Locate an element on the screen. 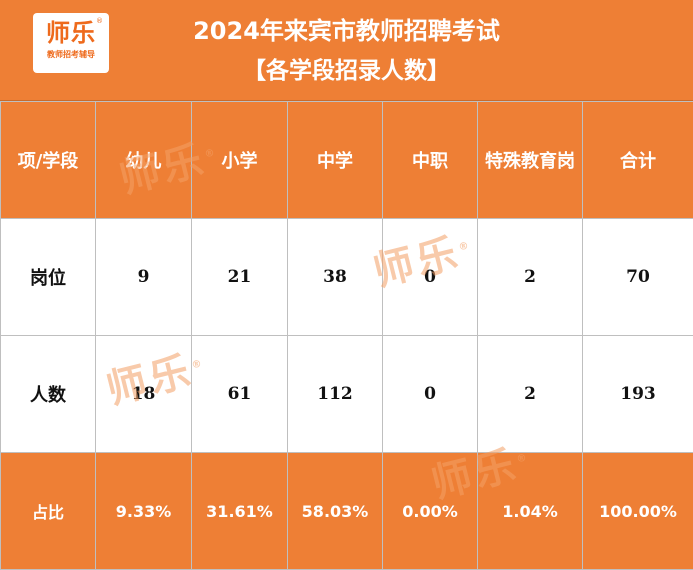 The height and width of the screenshot is (570, 693). ratio-cell: 58.03% is located at coordinates (335, 511).